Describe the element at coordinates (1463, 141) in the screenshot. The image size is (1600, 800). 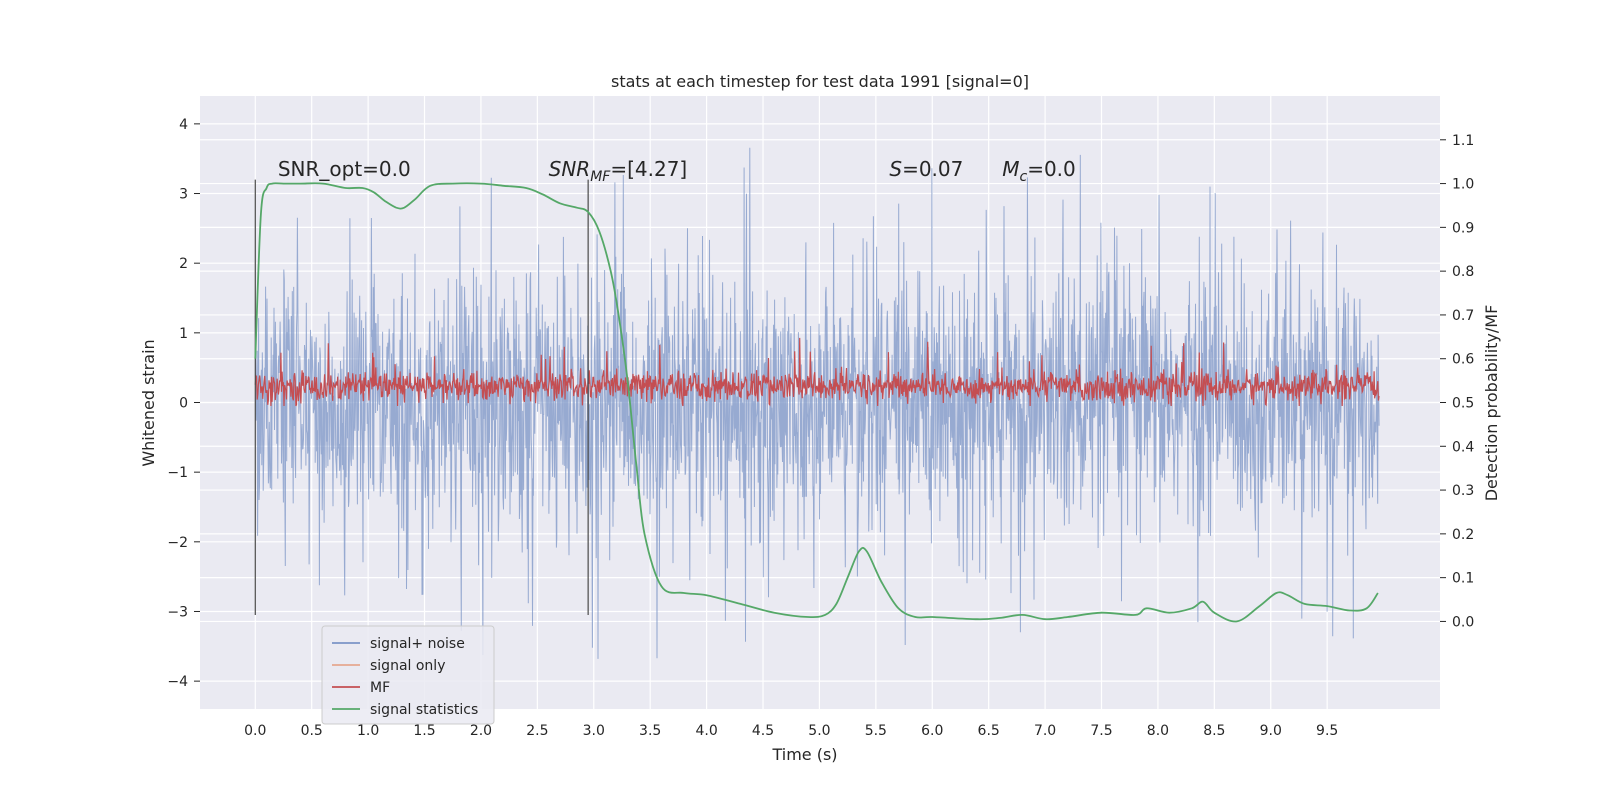
I see `y-right-tick-label-0: 1.1` at that location.